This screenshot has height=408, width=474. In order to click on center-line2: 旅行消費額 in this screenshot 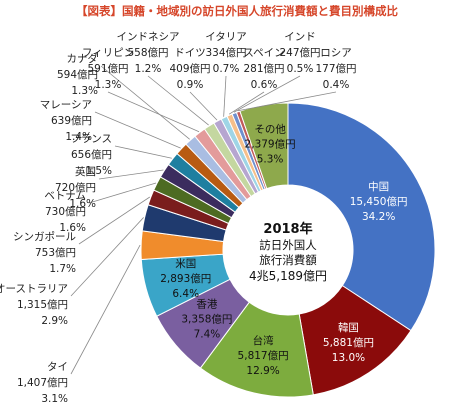, I will do `click(288, 260)`.